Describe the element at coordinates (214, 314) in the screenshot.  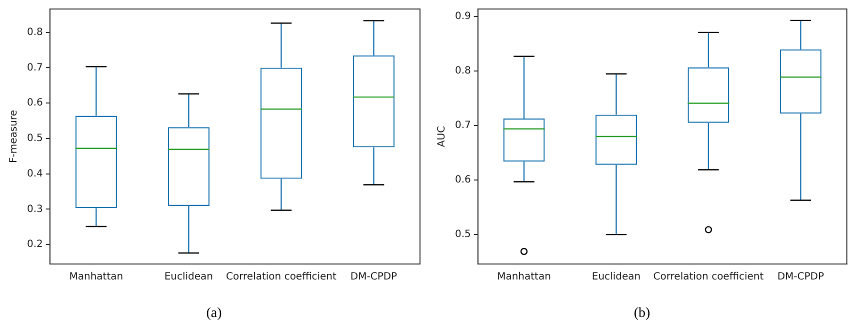
I see `text: (a)` at that location.